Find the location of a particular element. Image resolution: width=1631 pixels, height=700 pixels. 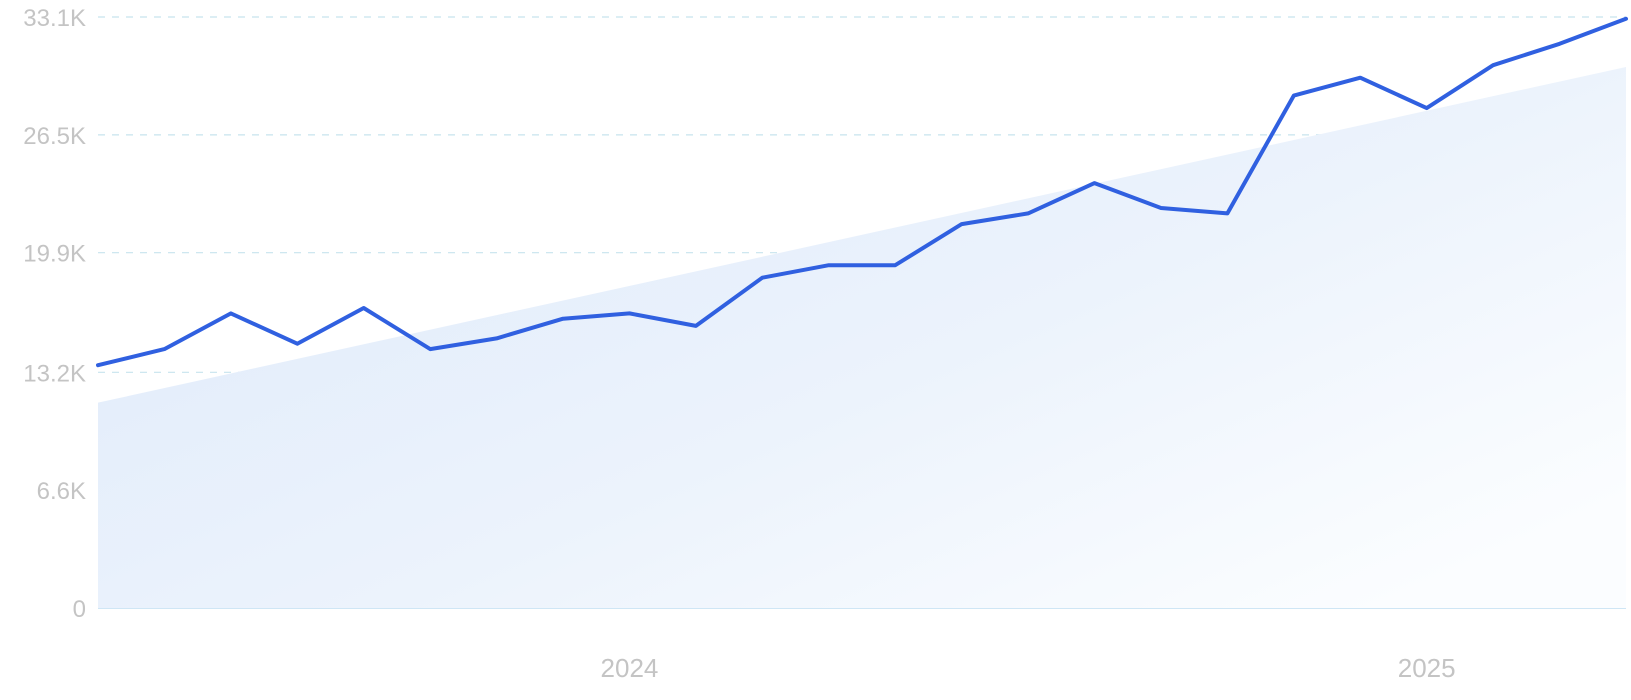

y-tick-label: 26.5K is located at coordinates (54, 136).